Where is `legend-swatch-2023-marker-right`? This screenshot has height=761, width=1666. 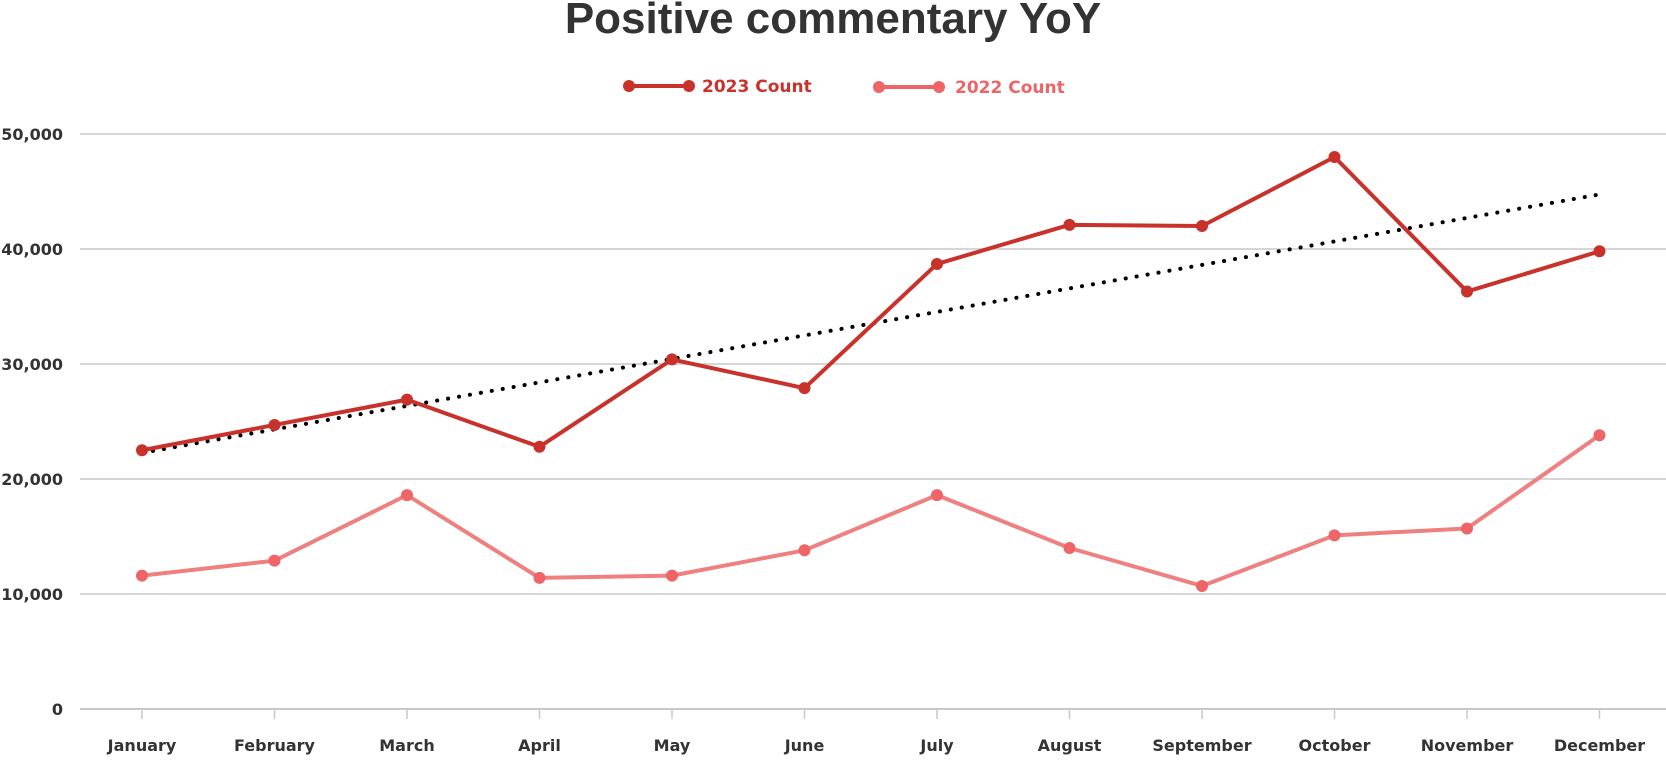
legend-swatch-2023-marker-right is located at coordinates (689, 86).